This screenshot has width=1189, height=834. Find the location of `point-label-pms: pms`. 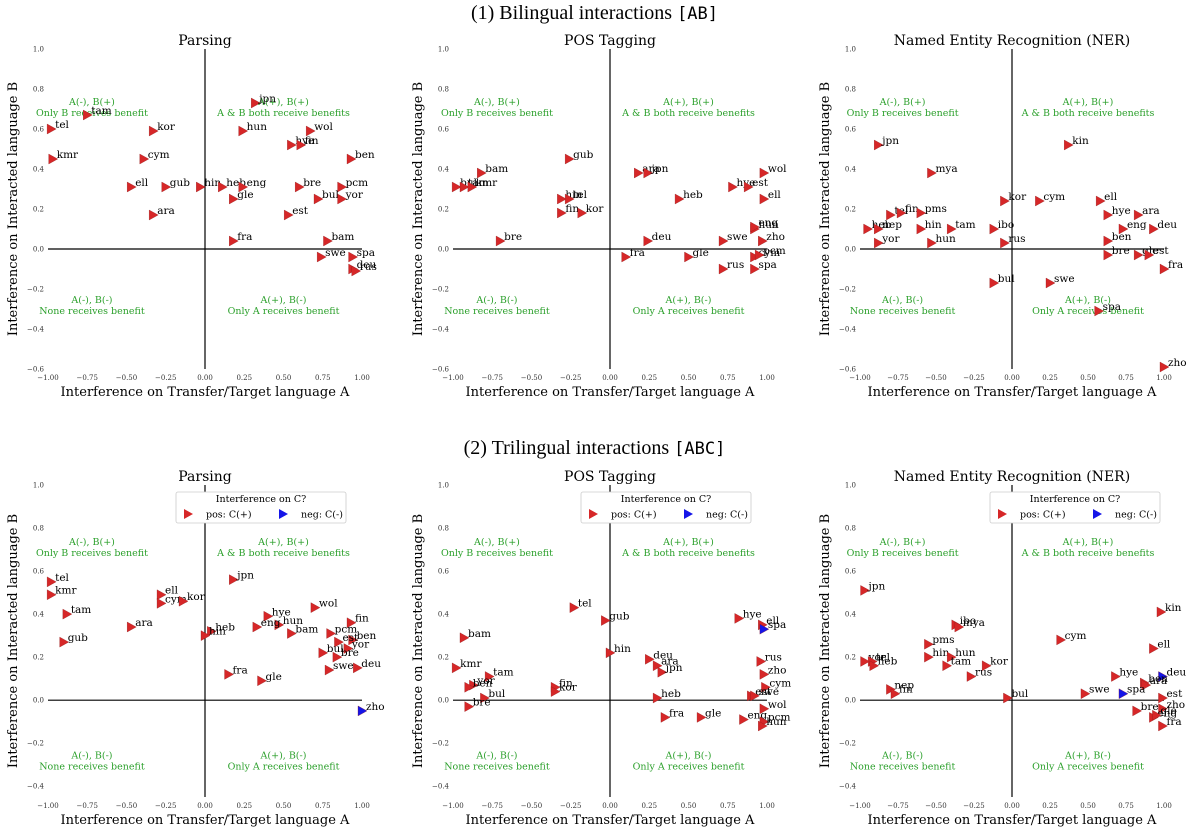

point-label-pms: pms is located at coordinates (943, 640).